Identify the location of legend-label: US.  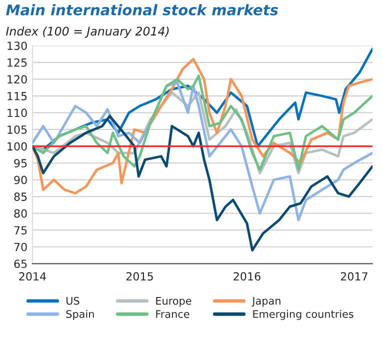
(73, 300).